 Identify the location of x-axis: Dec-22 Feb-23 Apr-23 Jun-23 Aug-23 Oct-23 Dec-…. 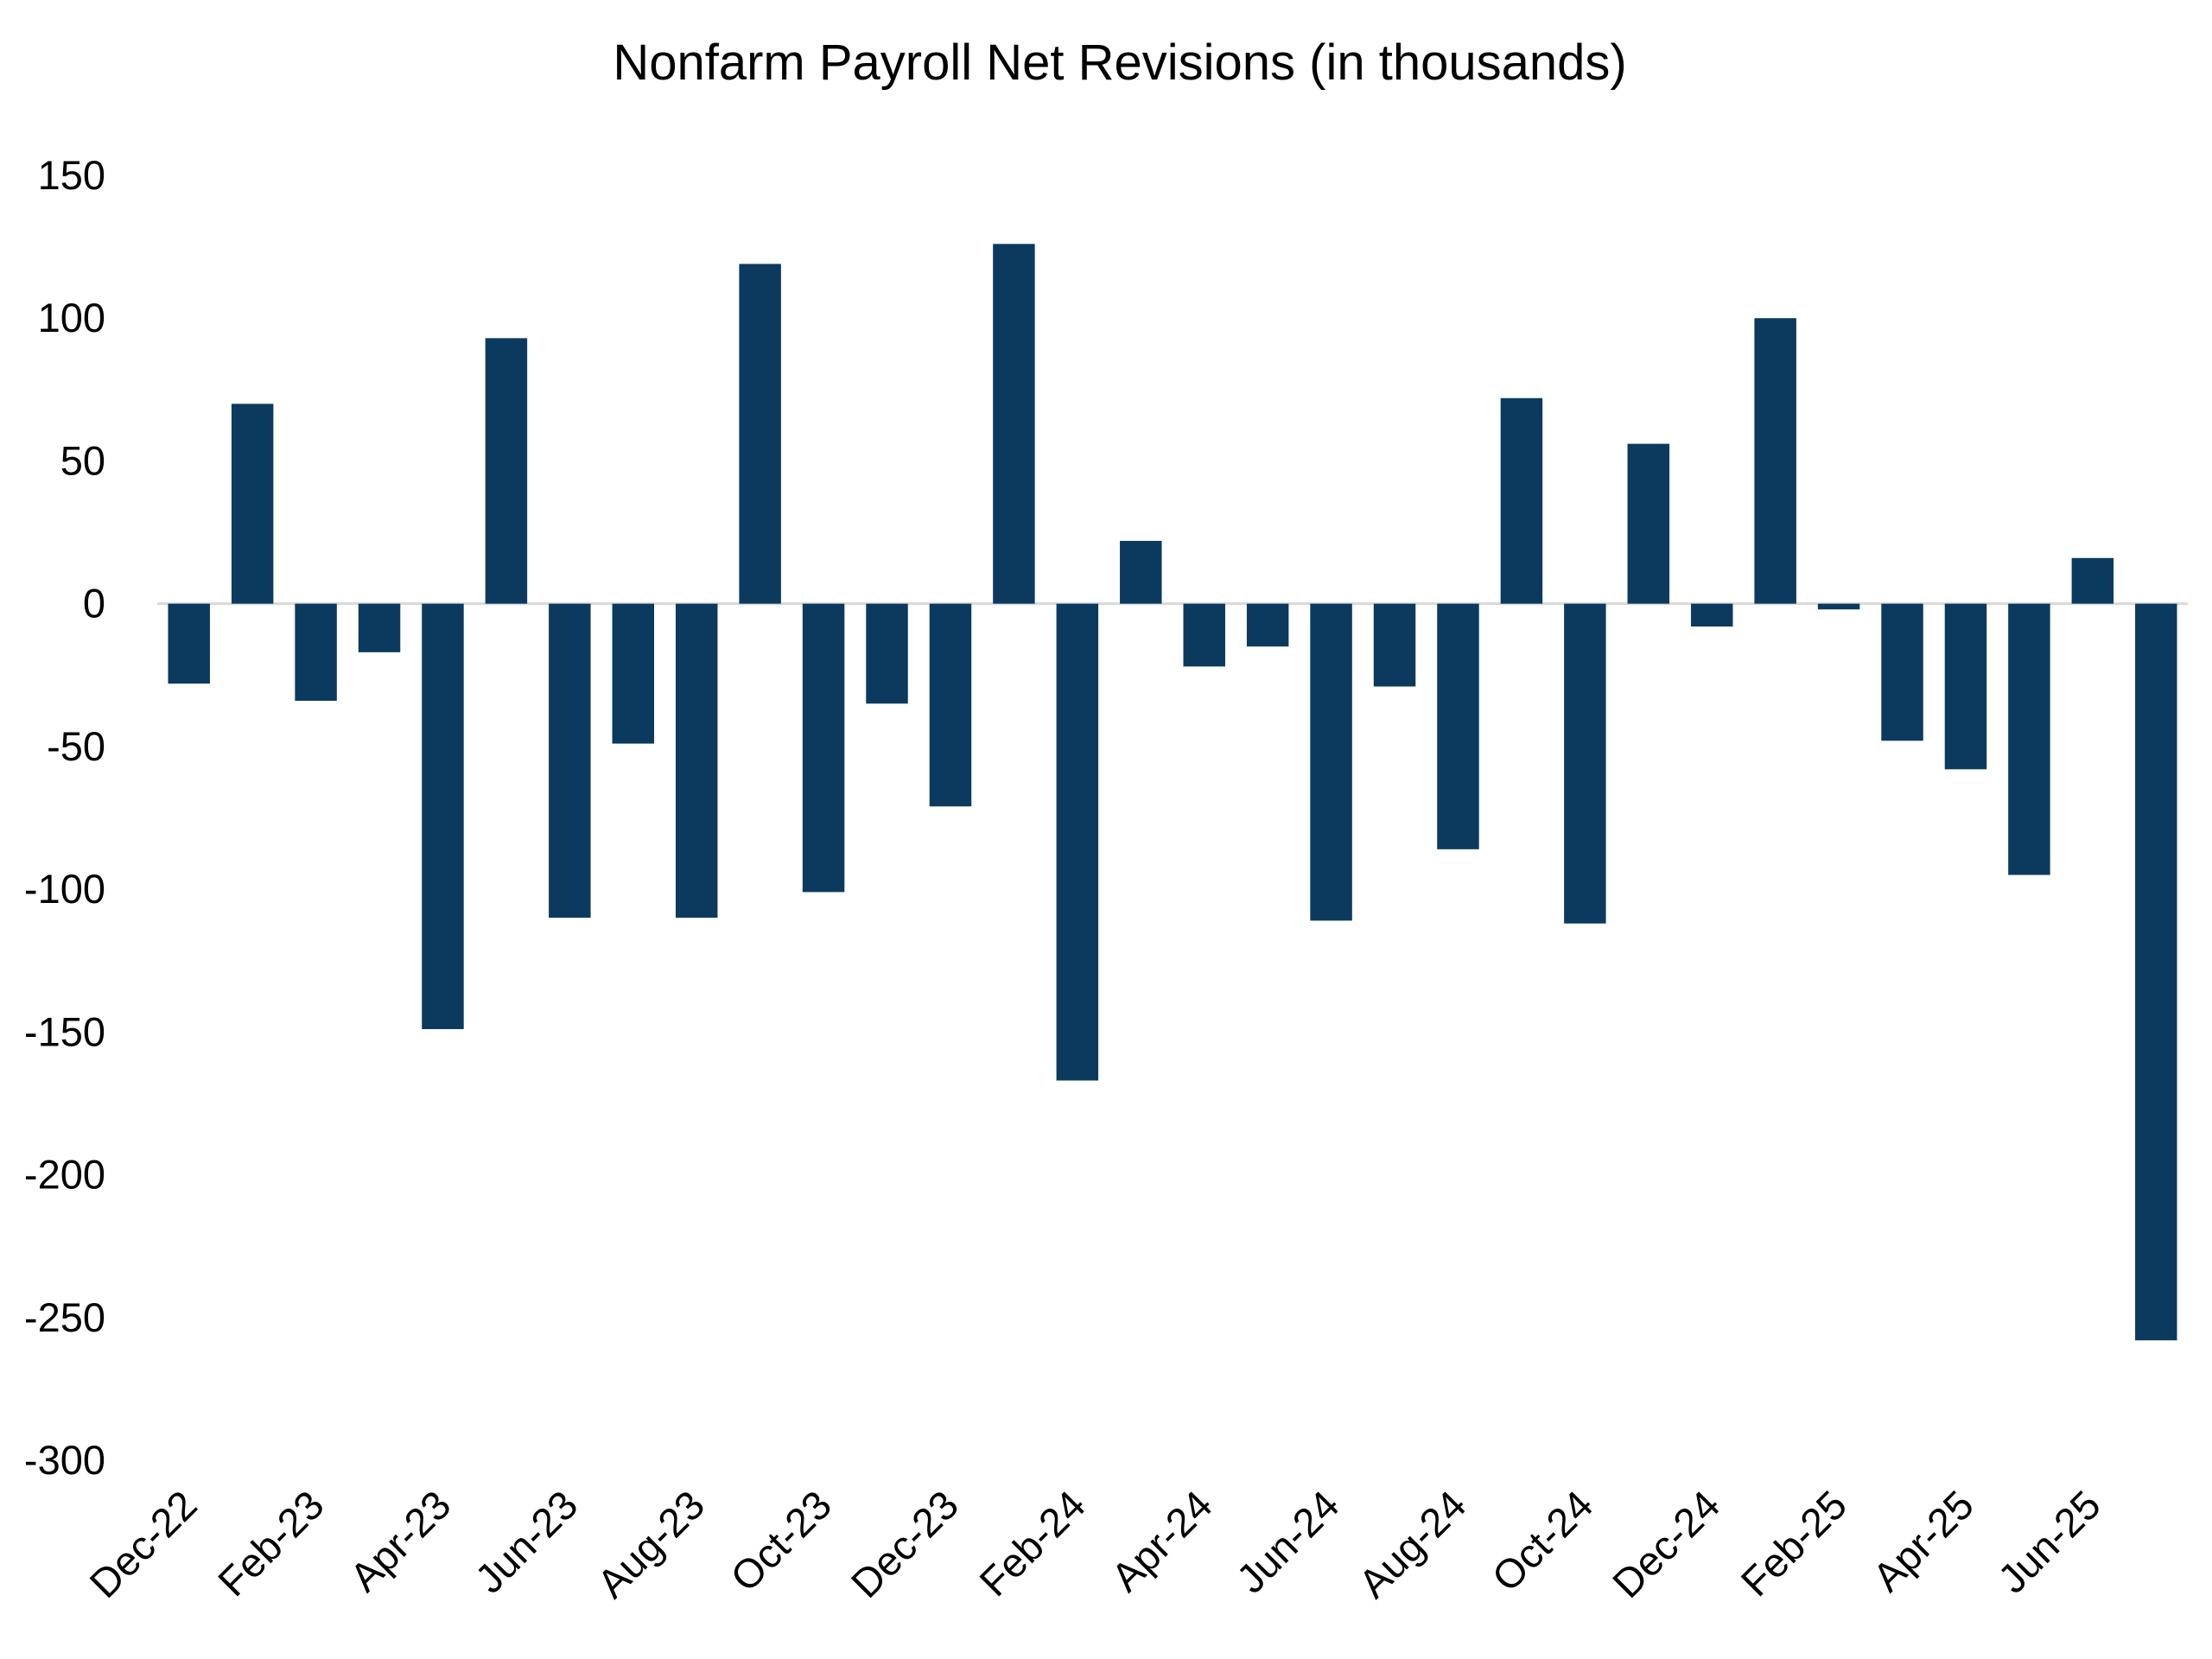
(1094, 1544).